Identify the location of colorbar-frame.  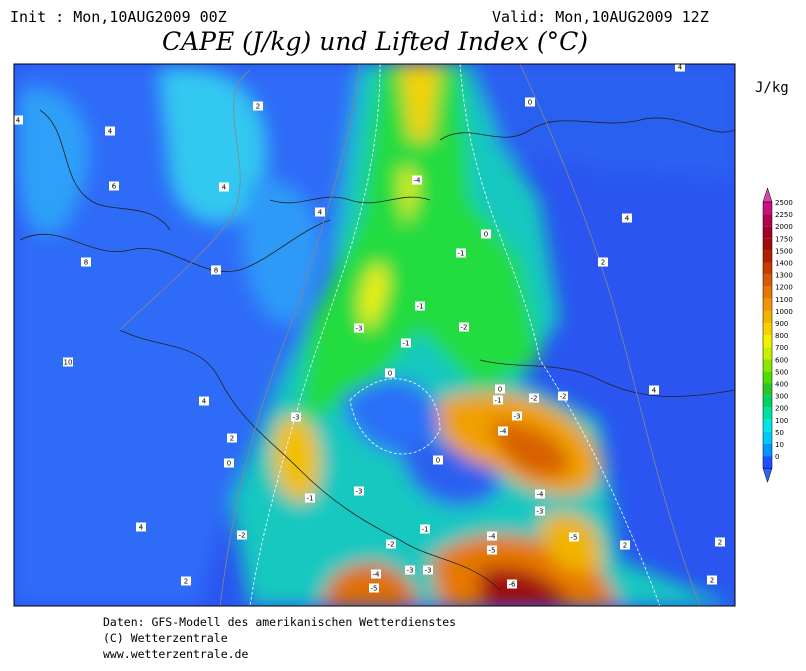
(767, 335).